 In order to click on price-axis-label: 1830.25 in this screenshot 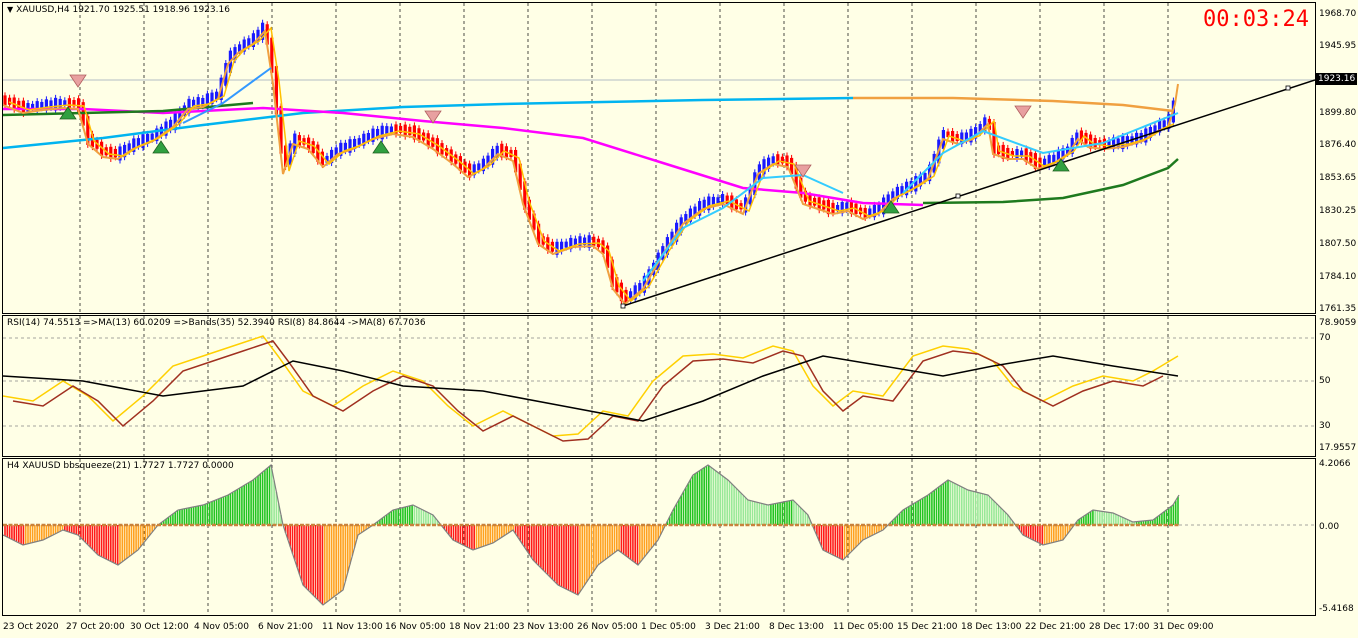, I will do `click(1338, 211)`.